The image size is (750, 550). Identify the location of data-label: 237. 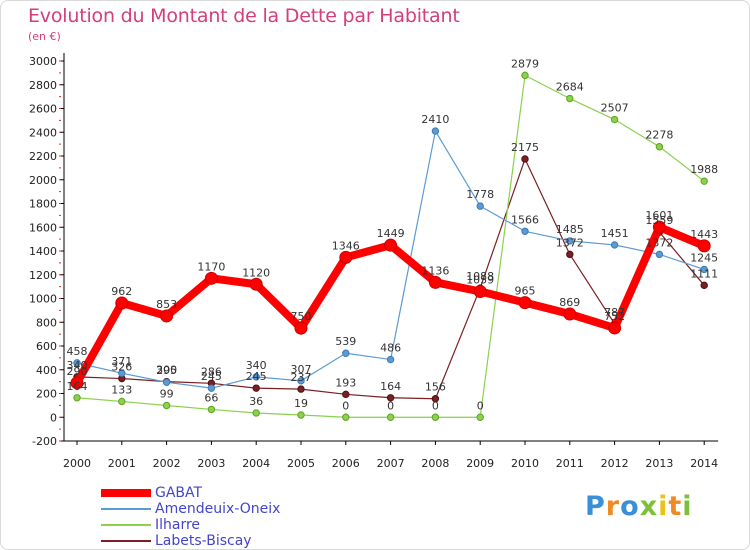
(301, 377).